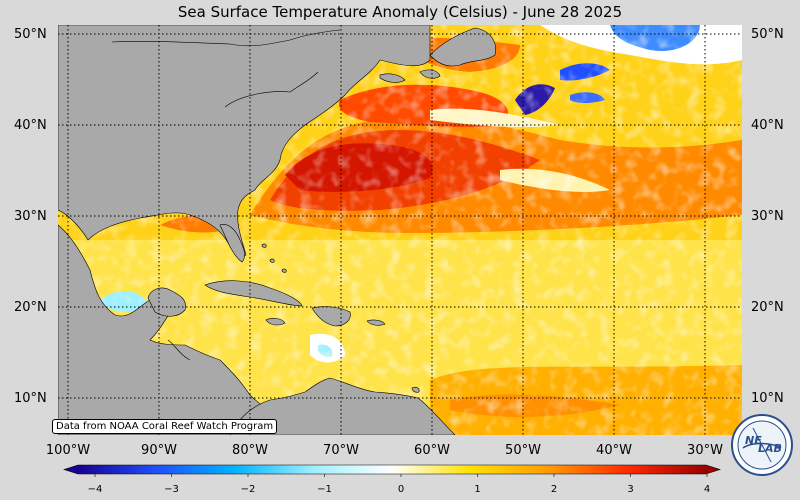 This screenshot has height=500, width=800. I want to click on colorbar-tick-label: 3, so click(630, 489).